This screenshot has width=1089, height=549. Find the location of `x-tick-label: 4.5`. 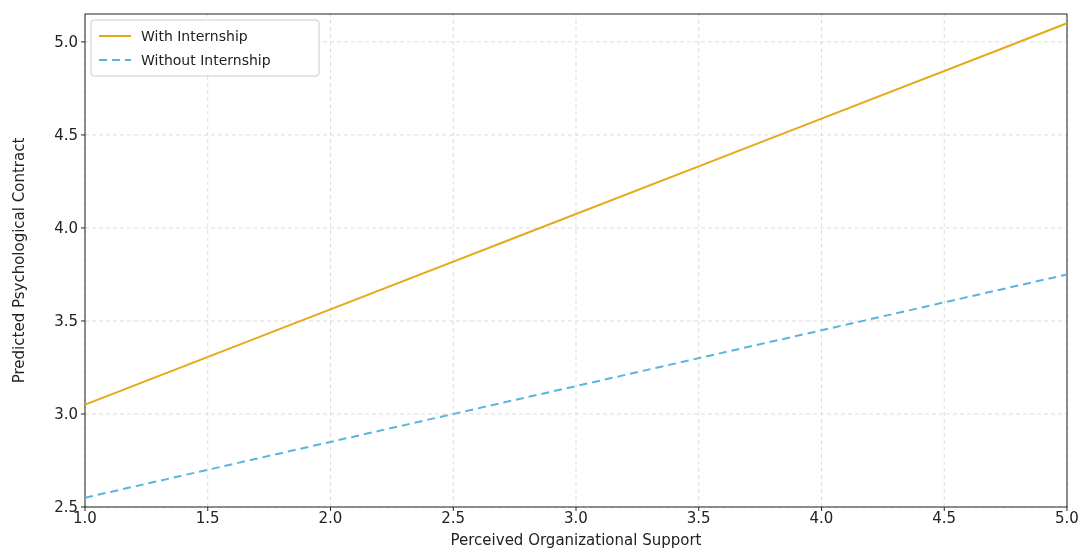

x-tick-label: 4.5 is located at coordinates (944, 518).